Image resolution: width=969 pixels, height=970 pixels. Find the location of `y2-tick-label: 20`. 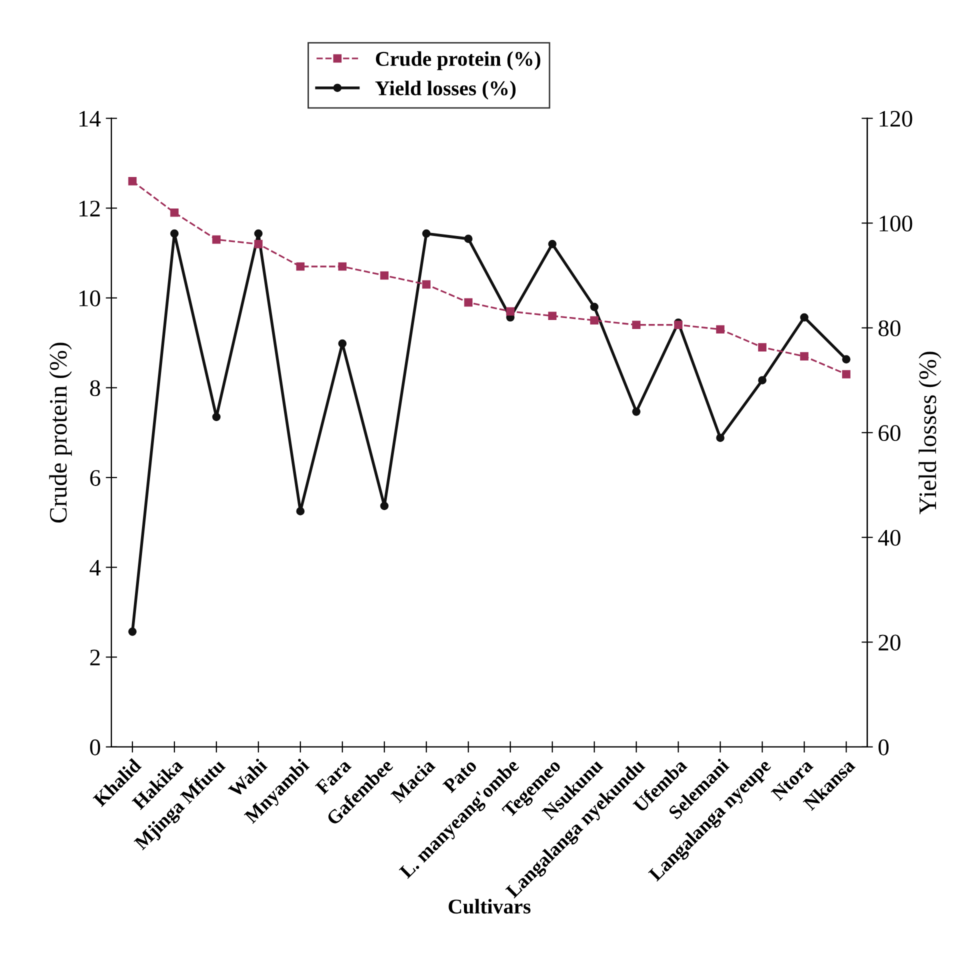

y2-tick-label: 20 is located at coordinates (889, 642).